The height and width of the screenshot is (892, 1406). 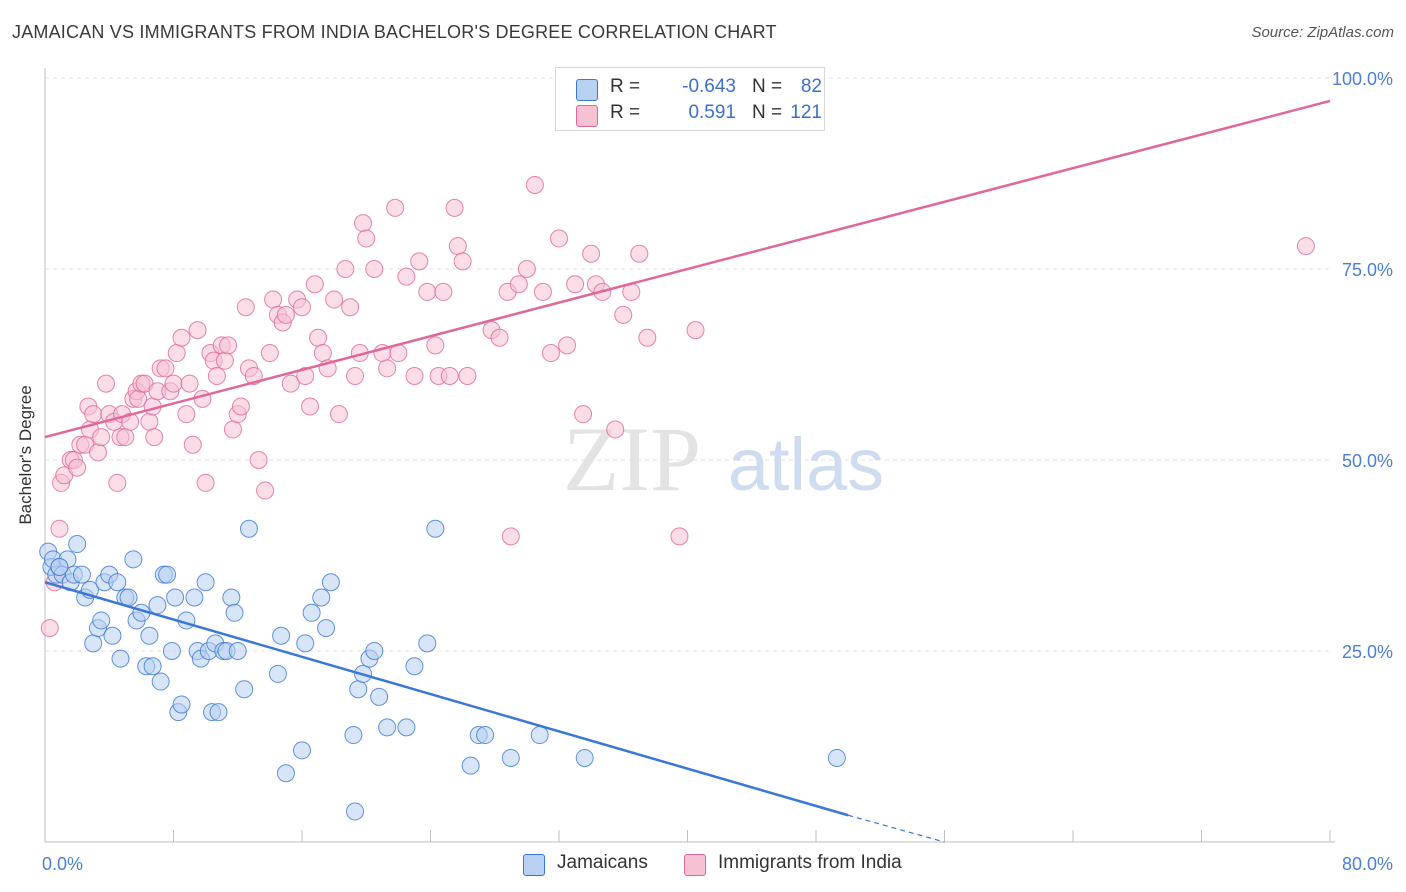 What do you see at coordinates (810, 862) in the screenshot?
I see `legend-label: Immigrants from India` at bounding box center [810, 862].